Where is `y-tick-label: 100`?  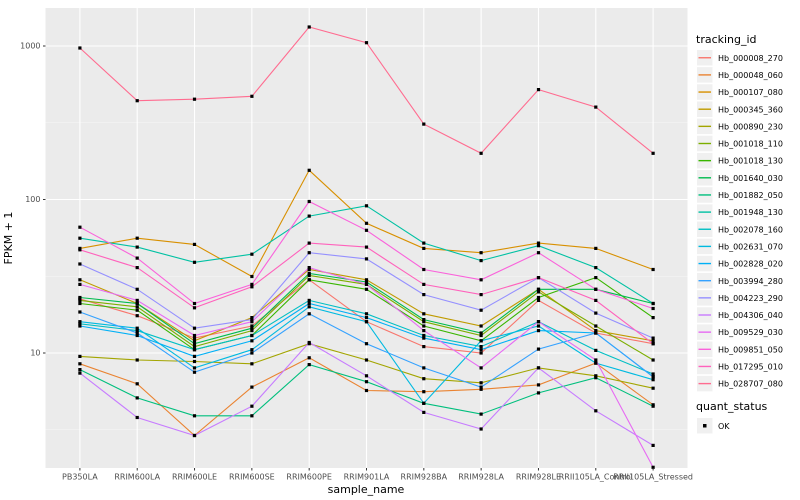 y-tick-label: 100 is located at coordinates (32, 199).